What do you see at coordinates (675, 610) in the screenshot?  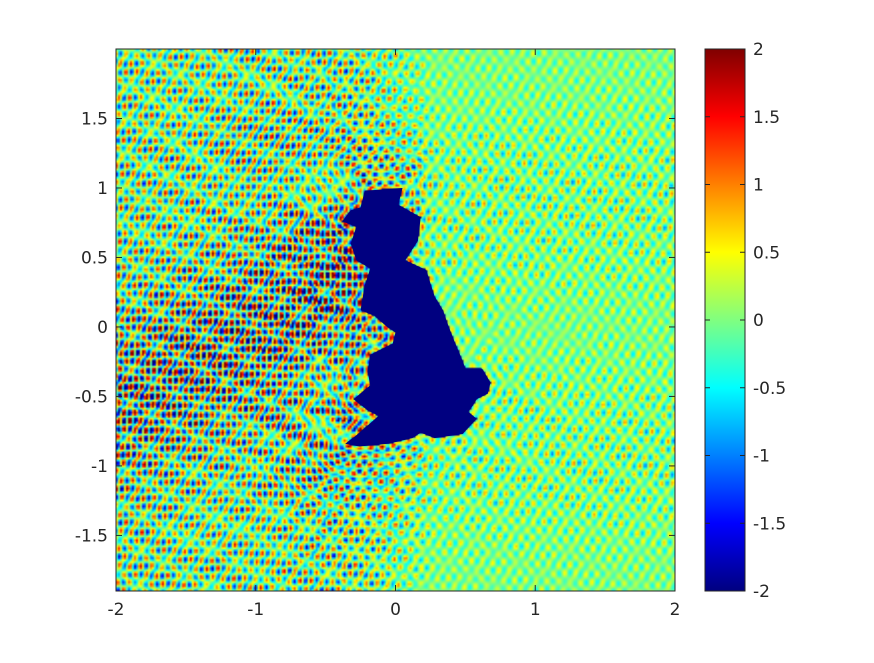 I see `x-tick-label: 2` at bounding box center [675, 610].